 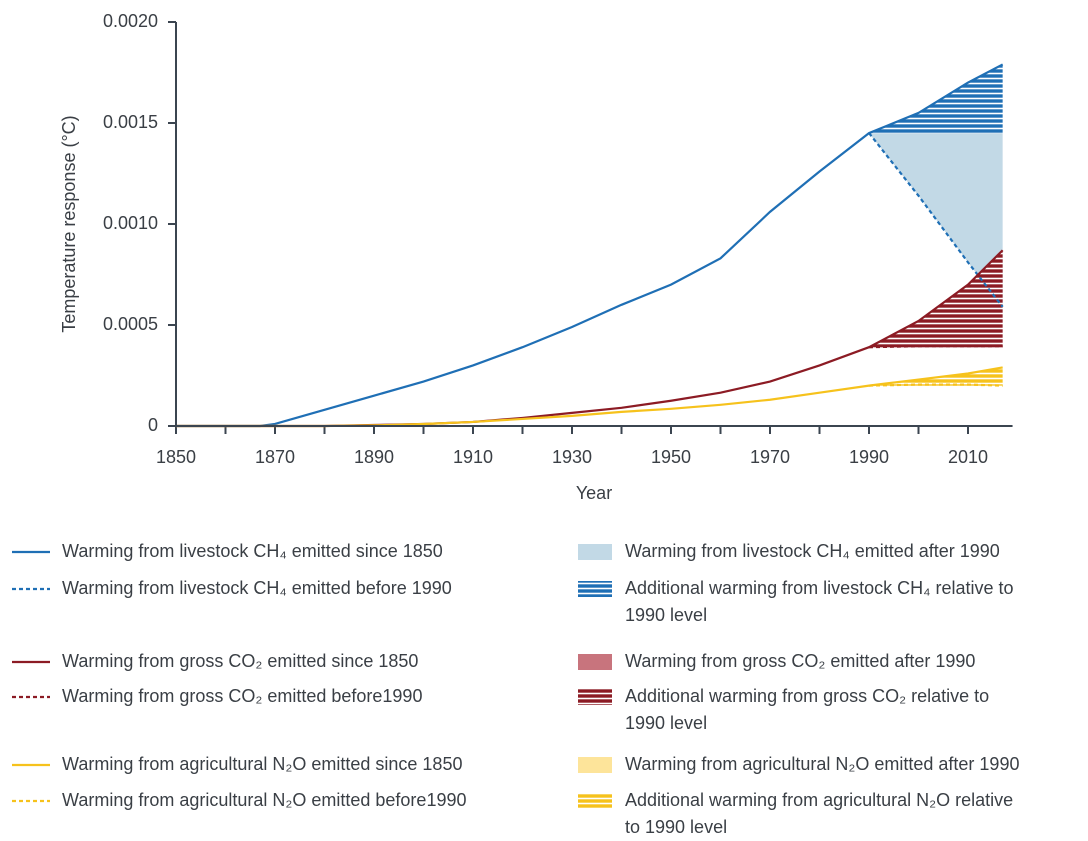 I want to click on y-tick-label: 0.0005, so click(x=130, y=324).